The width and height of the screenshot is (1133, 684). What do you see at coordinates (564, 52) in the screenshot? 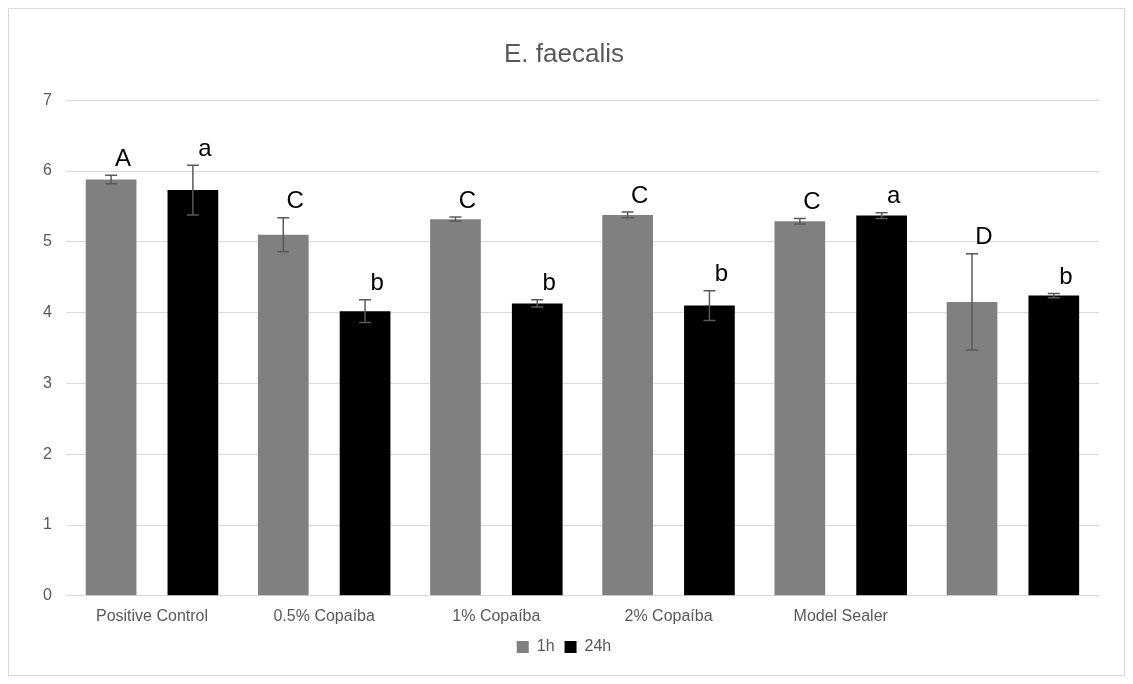
I see `chart-title: E. faecalis` at bounding box center [564, 52].